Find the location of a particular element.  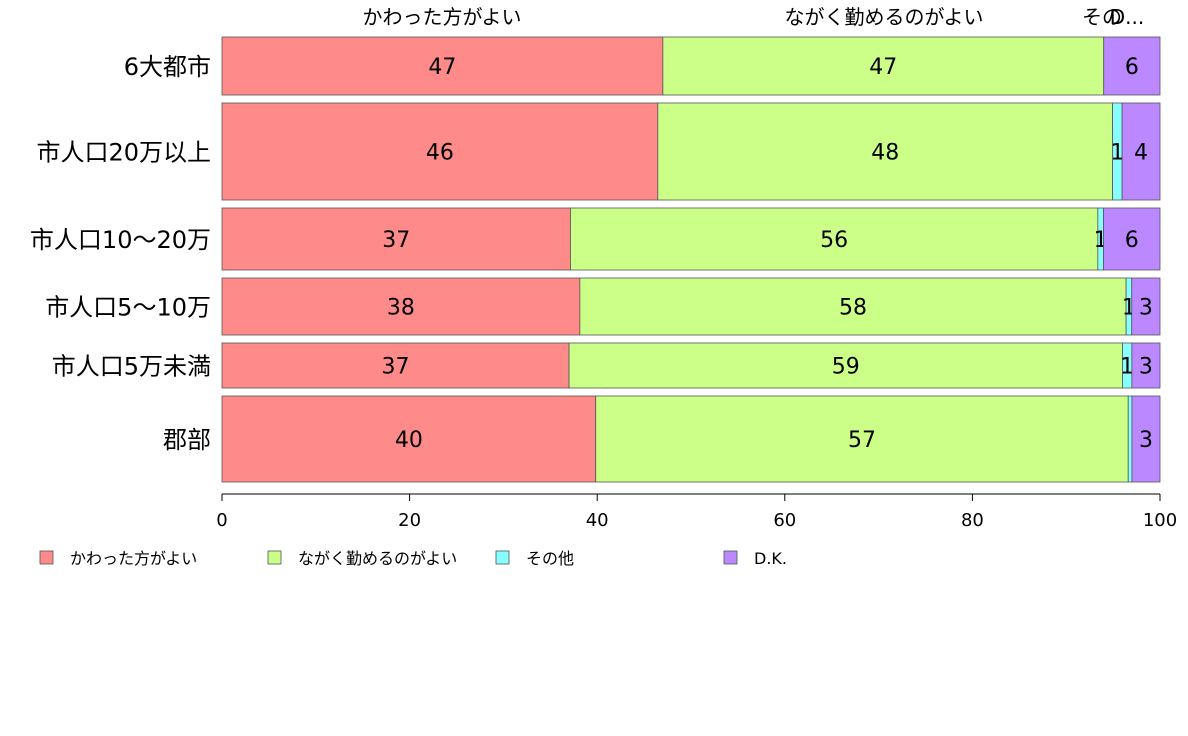

legend-label: ながく勤めるのがよい is located at coordinates (377, 558).